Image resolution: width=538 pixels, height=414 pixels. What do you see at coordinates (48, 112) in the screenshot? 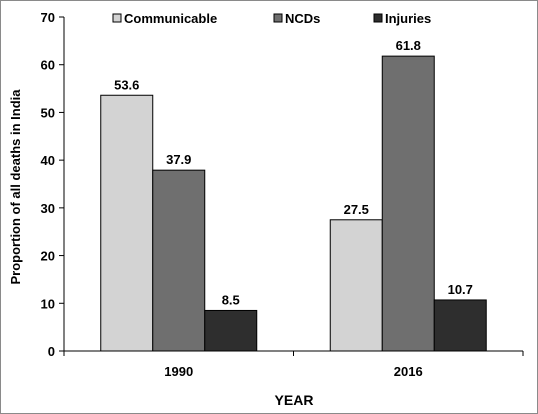
I see `y-tick-label: 50` at bounding box center [48, 112].